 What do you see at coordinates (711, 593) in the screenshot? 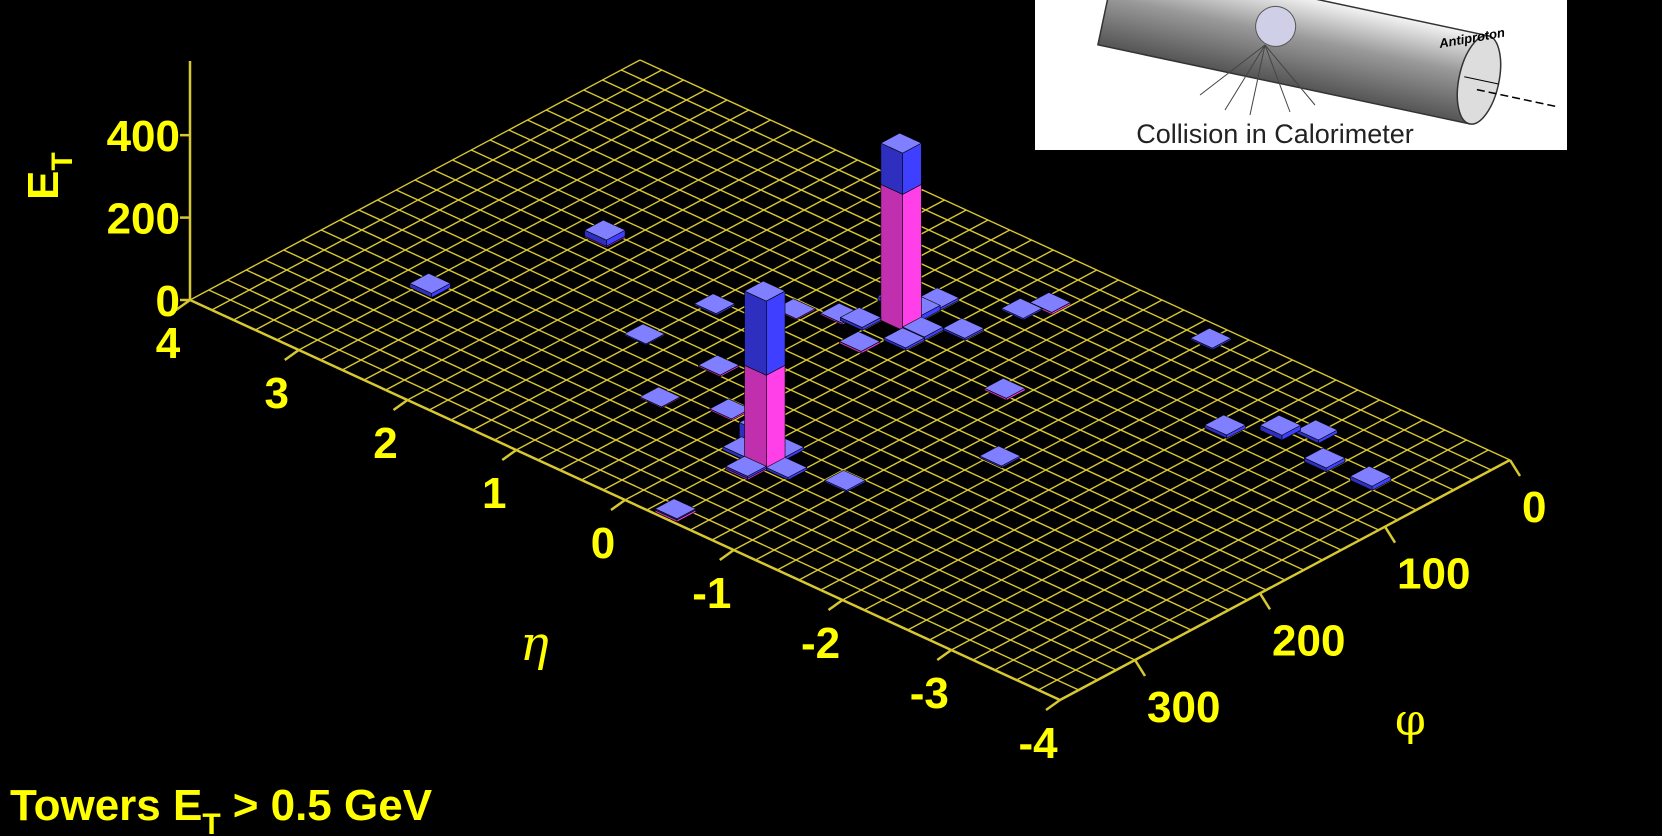
I see `x-tick-label: -1` at bounding box center [711, 593].